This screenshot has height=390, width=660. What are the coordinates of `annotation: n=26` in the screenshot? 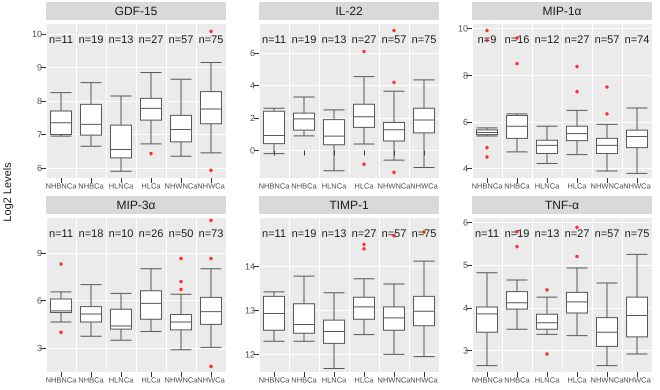 It's located at (151, 234).